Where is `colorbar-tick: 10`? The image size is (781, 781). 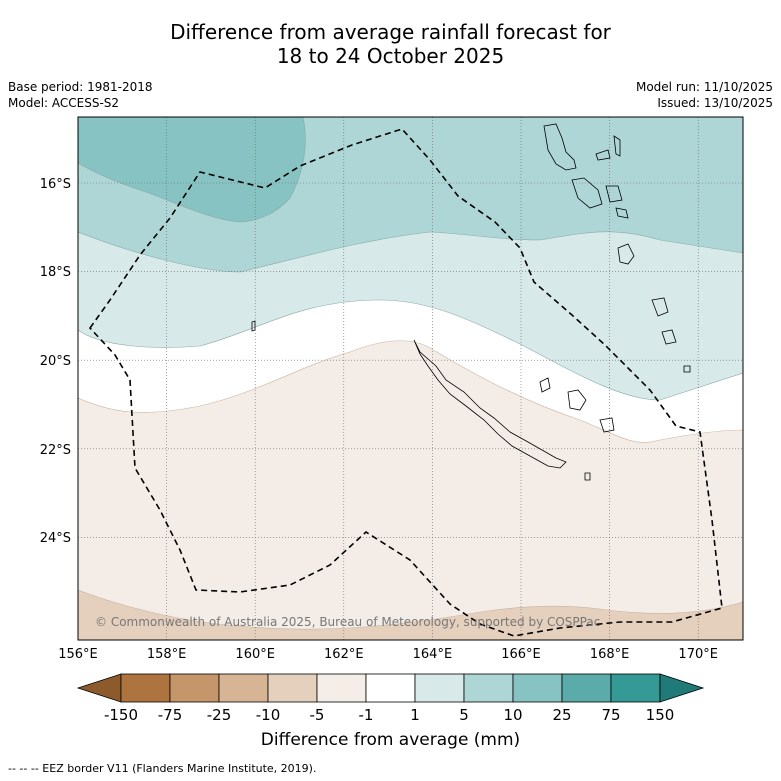 colorbar-tick: 10 is located at coordinates (512, 715).